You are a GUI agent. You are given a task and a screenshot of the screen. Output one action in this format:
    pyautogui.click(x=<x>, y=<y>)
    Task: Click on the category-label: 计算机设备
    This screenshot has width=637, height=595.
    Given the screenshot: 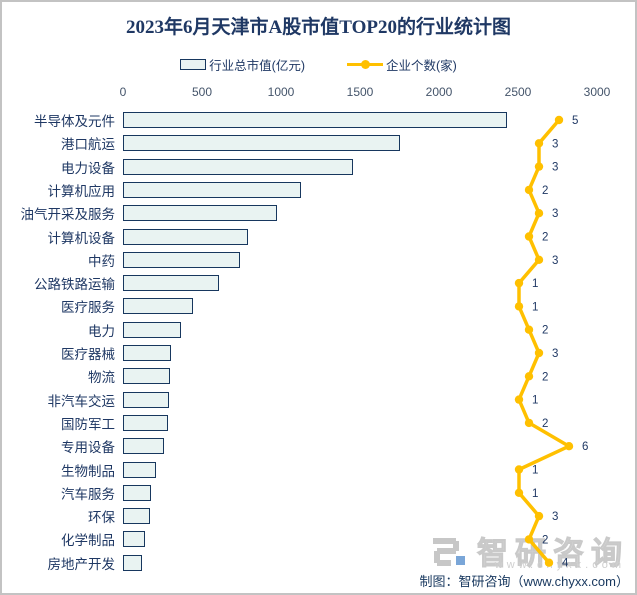 What is the action you would take?
    pyautogui.click(x=81, y=238)
    